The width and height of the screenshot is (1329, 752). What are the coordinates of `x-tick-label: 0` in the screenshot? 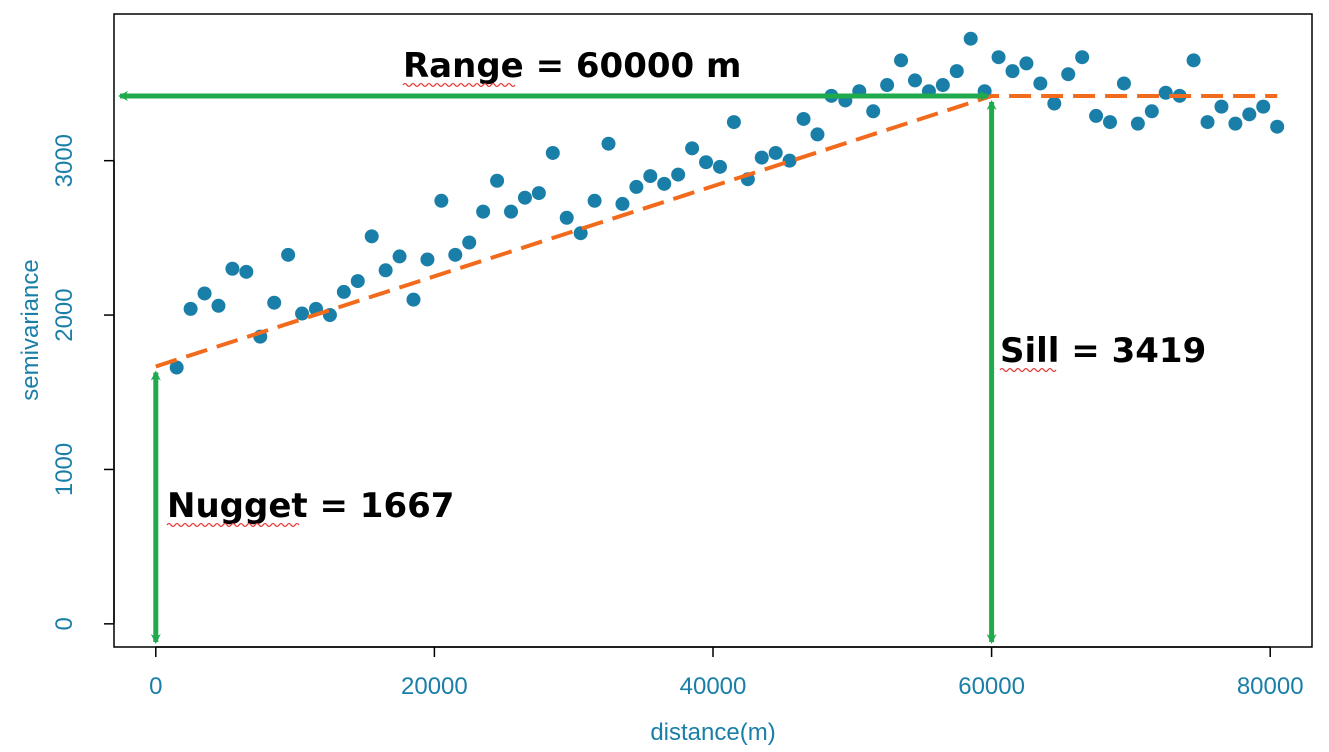 It's located at (155, 686).